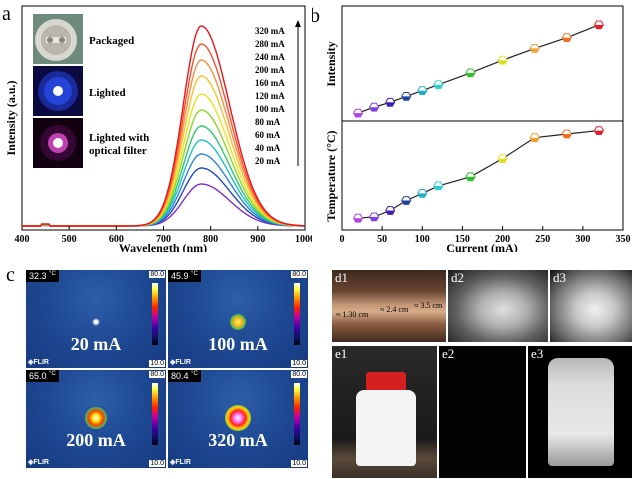  I want to click on x-tick-label: 800, so click(210, 239).